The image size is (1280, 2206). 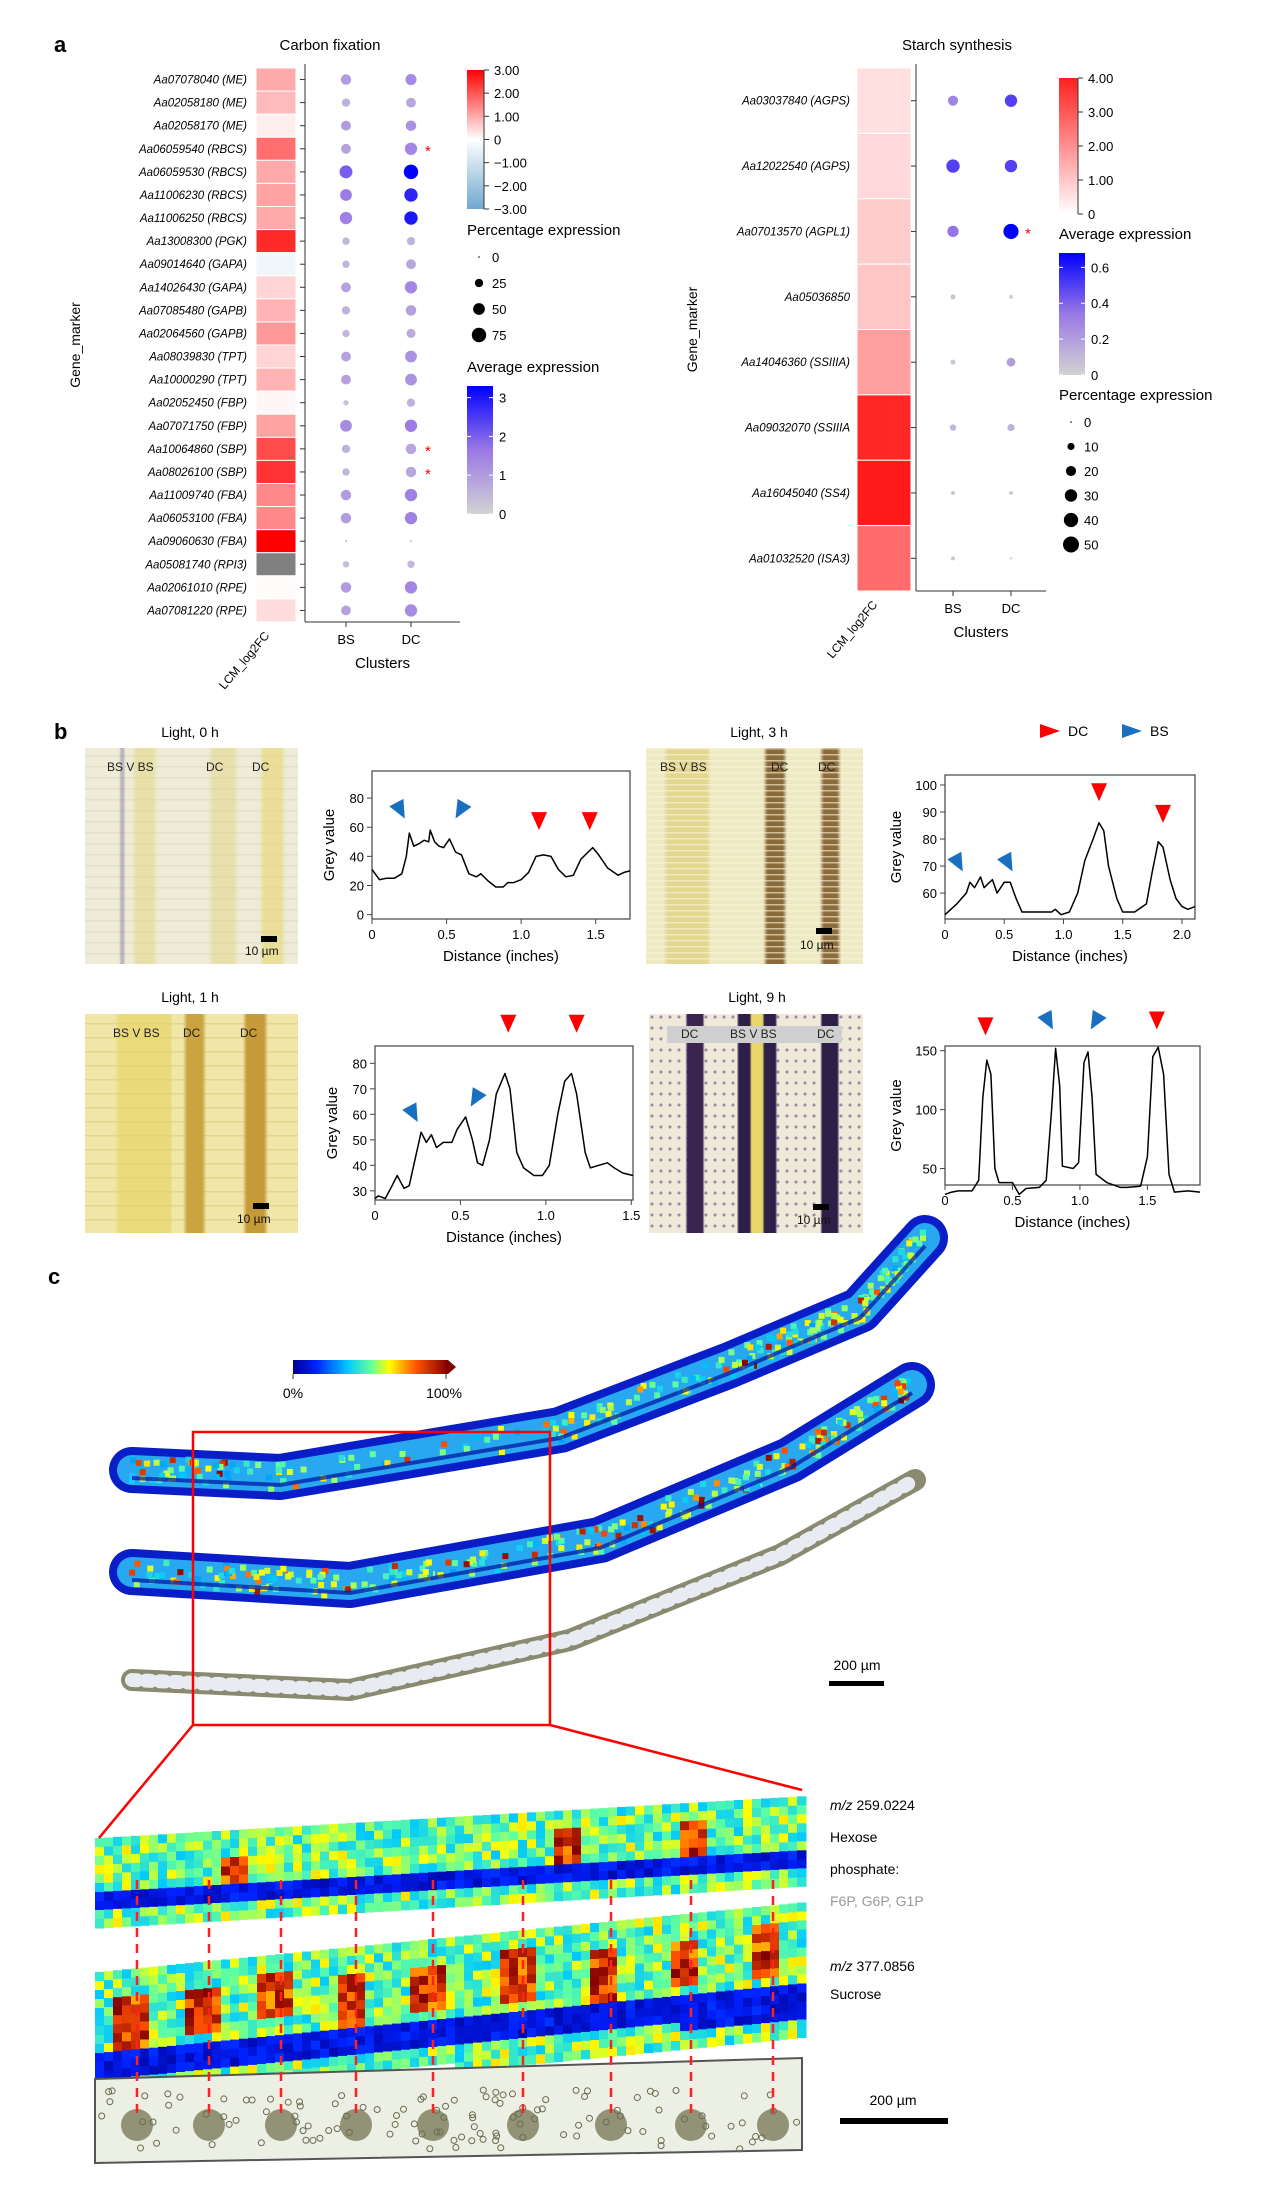 I want to click on gene-label: Aa14026430 (GAPA), so click(x=193, y=288).